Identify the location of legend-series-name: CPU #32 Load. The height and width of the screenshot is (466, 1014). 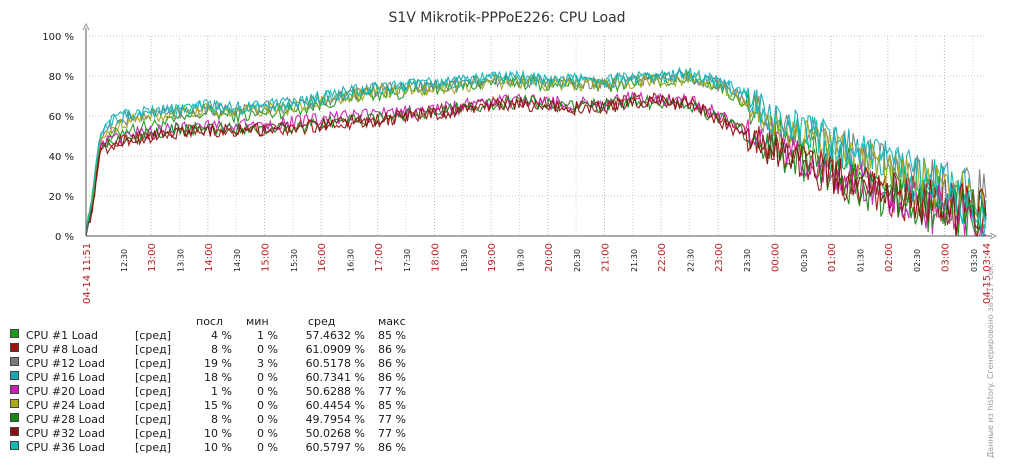
(65, 433).